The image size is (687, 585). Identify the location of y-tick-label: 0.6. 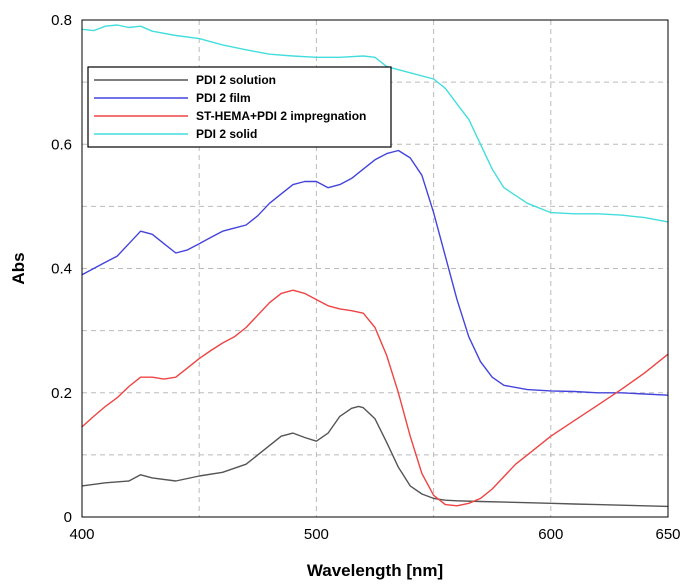
(61, 144).